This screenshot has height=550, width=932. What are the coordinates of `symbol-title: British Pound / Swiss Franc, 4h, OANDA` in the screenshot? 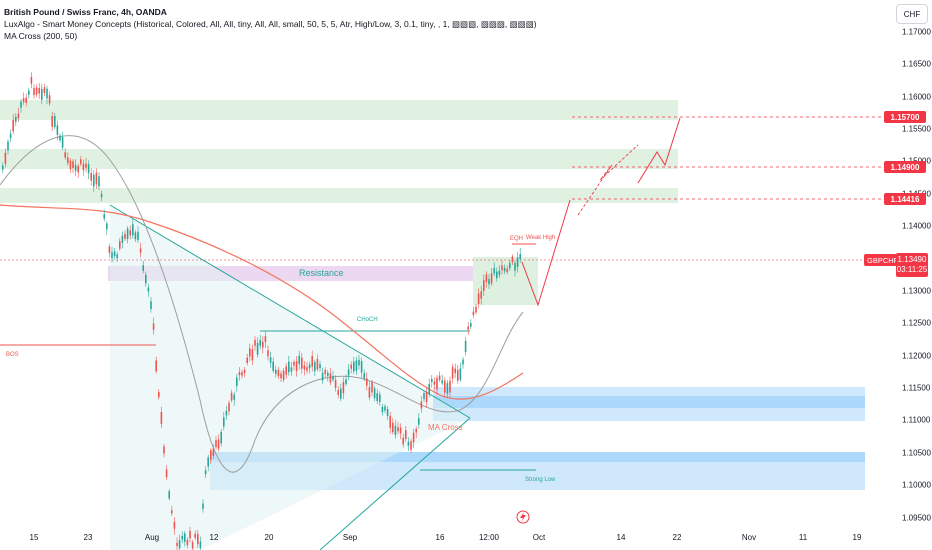 It's located at (85, 12).